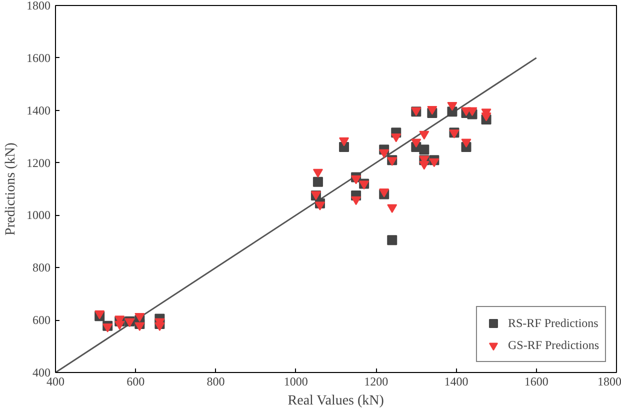 This screenshot has width=621, height=411. I want to click on y-axis-title: Predictions (kN), so click(11, 189).